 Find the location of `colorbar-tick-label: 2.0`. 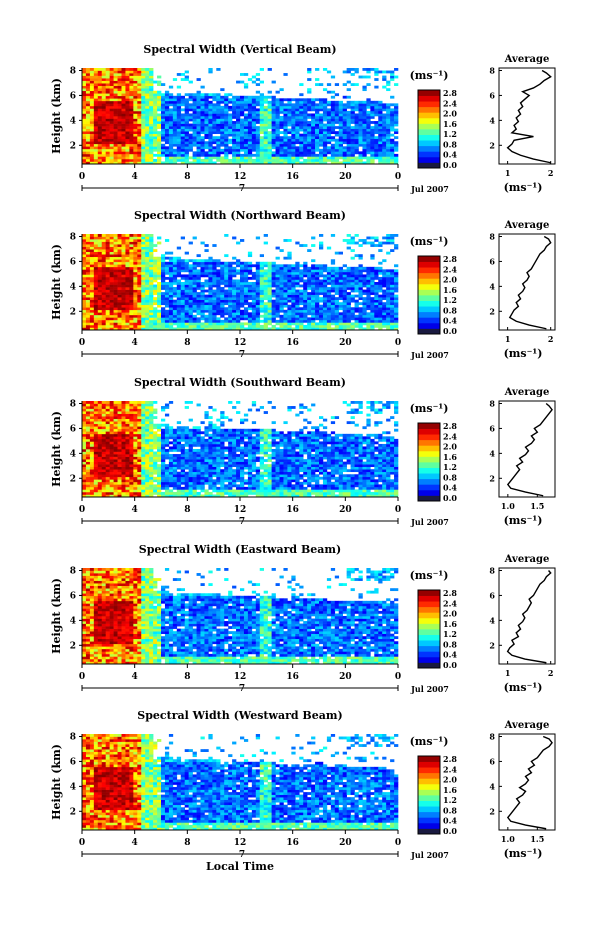

colorbar-tick-label: 2.0 is located at coordinates (450, 114).